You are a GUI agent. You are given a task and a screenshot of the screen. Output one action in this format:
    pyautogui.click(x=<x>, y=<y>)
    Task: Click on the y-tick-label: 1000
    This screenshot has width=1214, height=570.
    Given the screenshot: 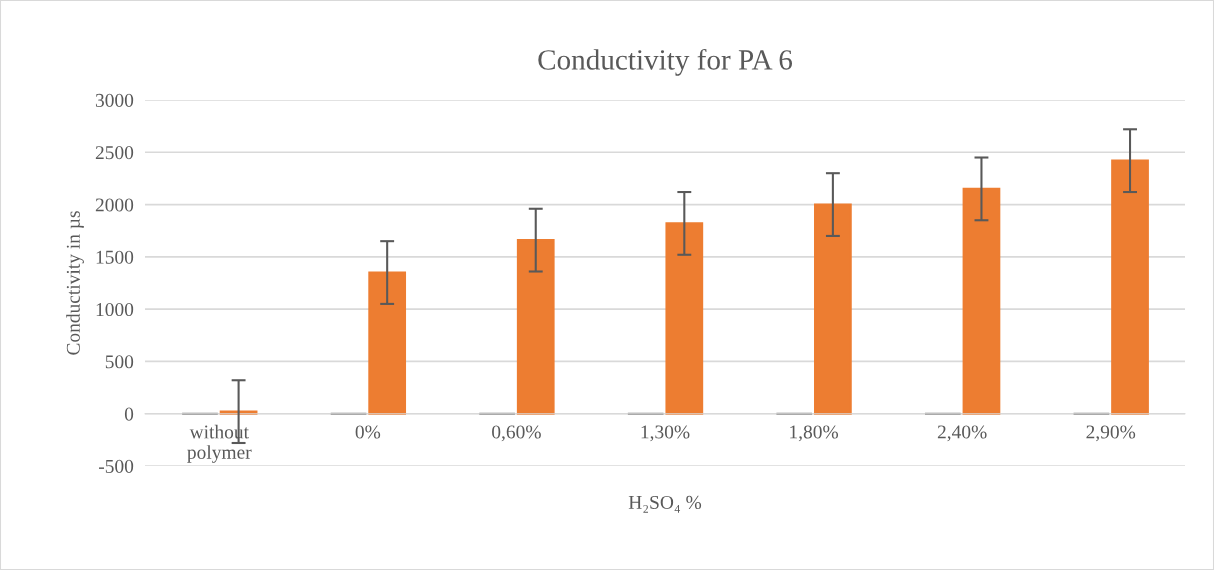 What is the action you would take?
    pyautogui.click(x=115, y=309)
    